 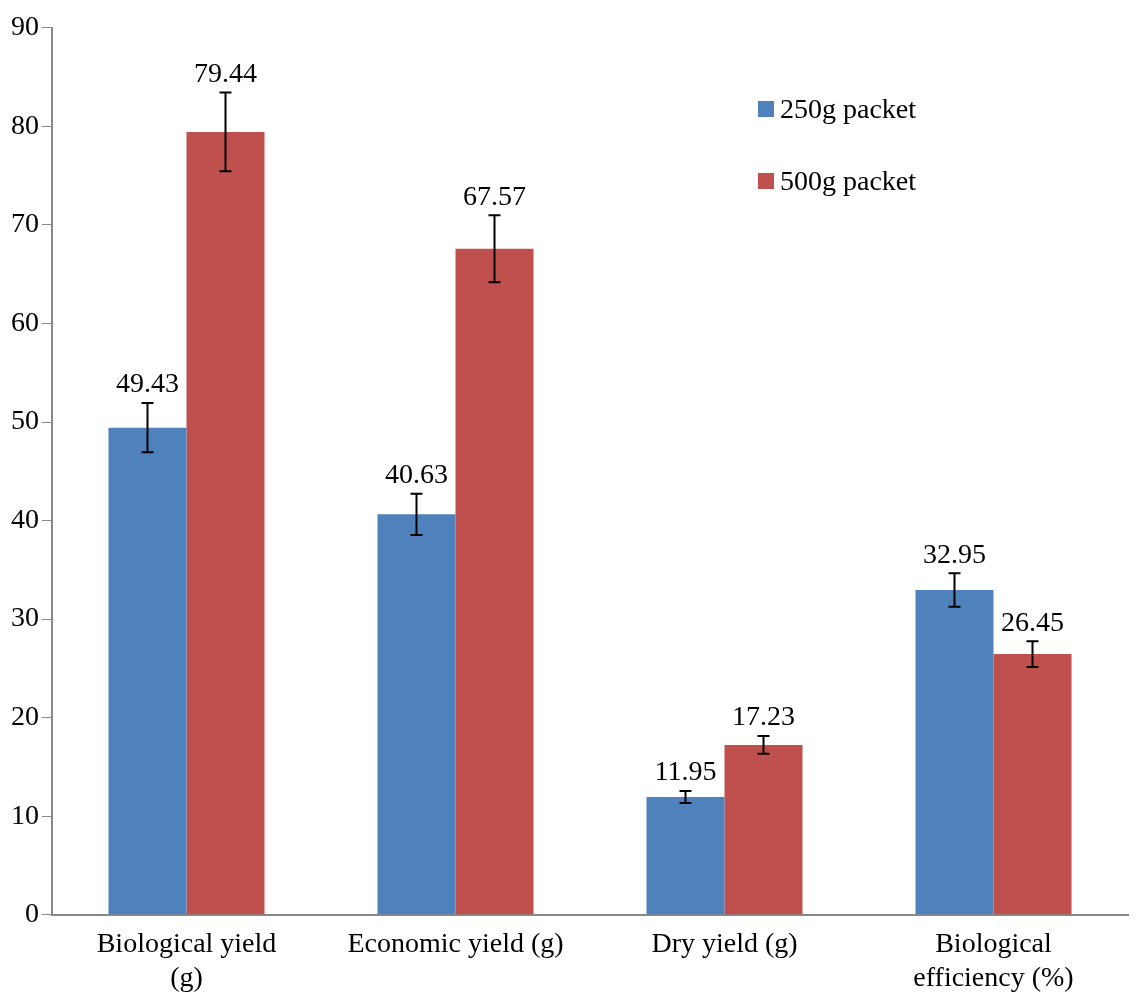 What do you see at coordinates (495, 195) in the screenshot?
I see `data-label: 67.57` at bounding box center [495, 195].